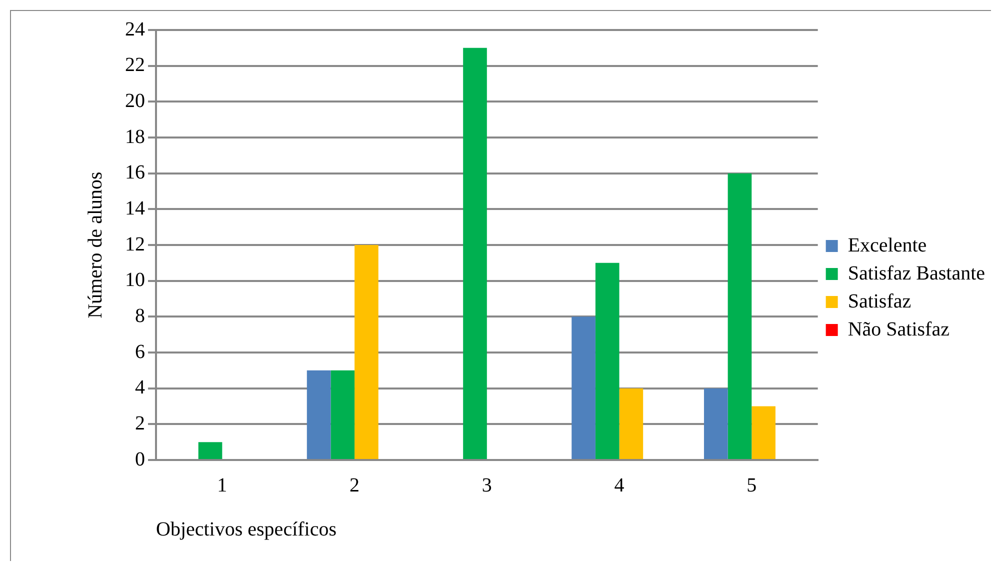 This screenshot has width=995, height=566. What do you see at coordinates (246, 529) in the screenshot?
I see `x-axis-title: Objectivos específicos` at bounding box center [246, 529].